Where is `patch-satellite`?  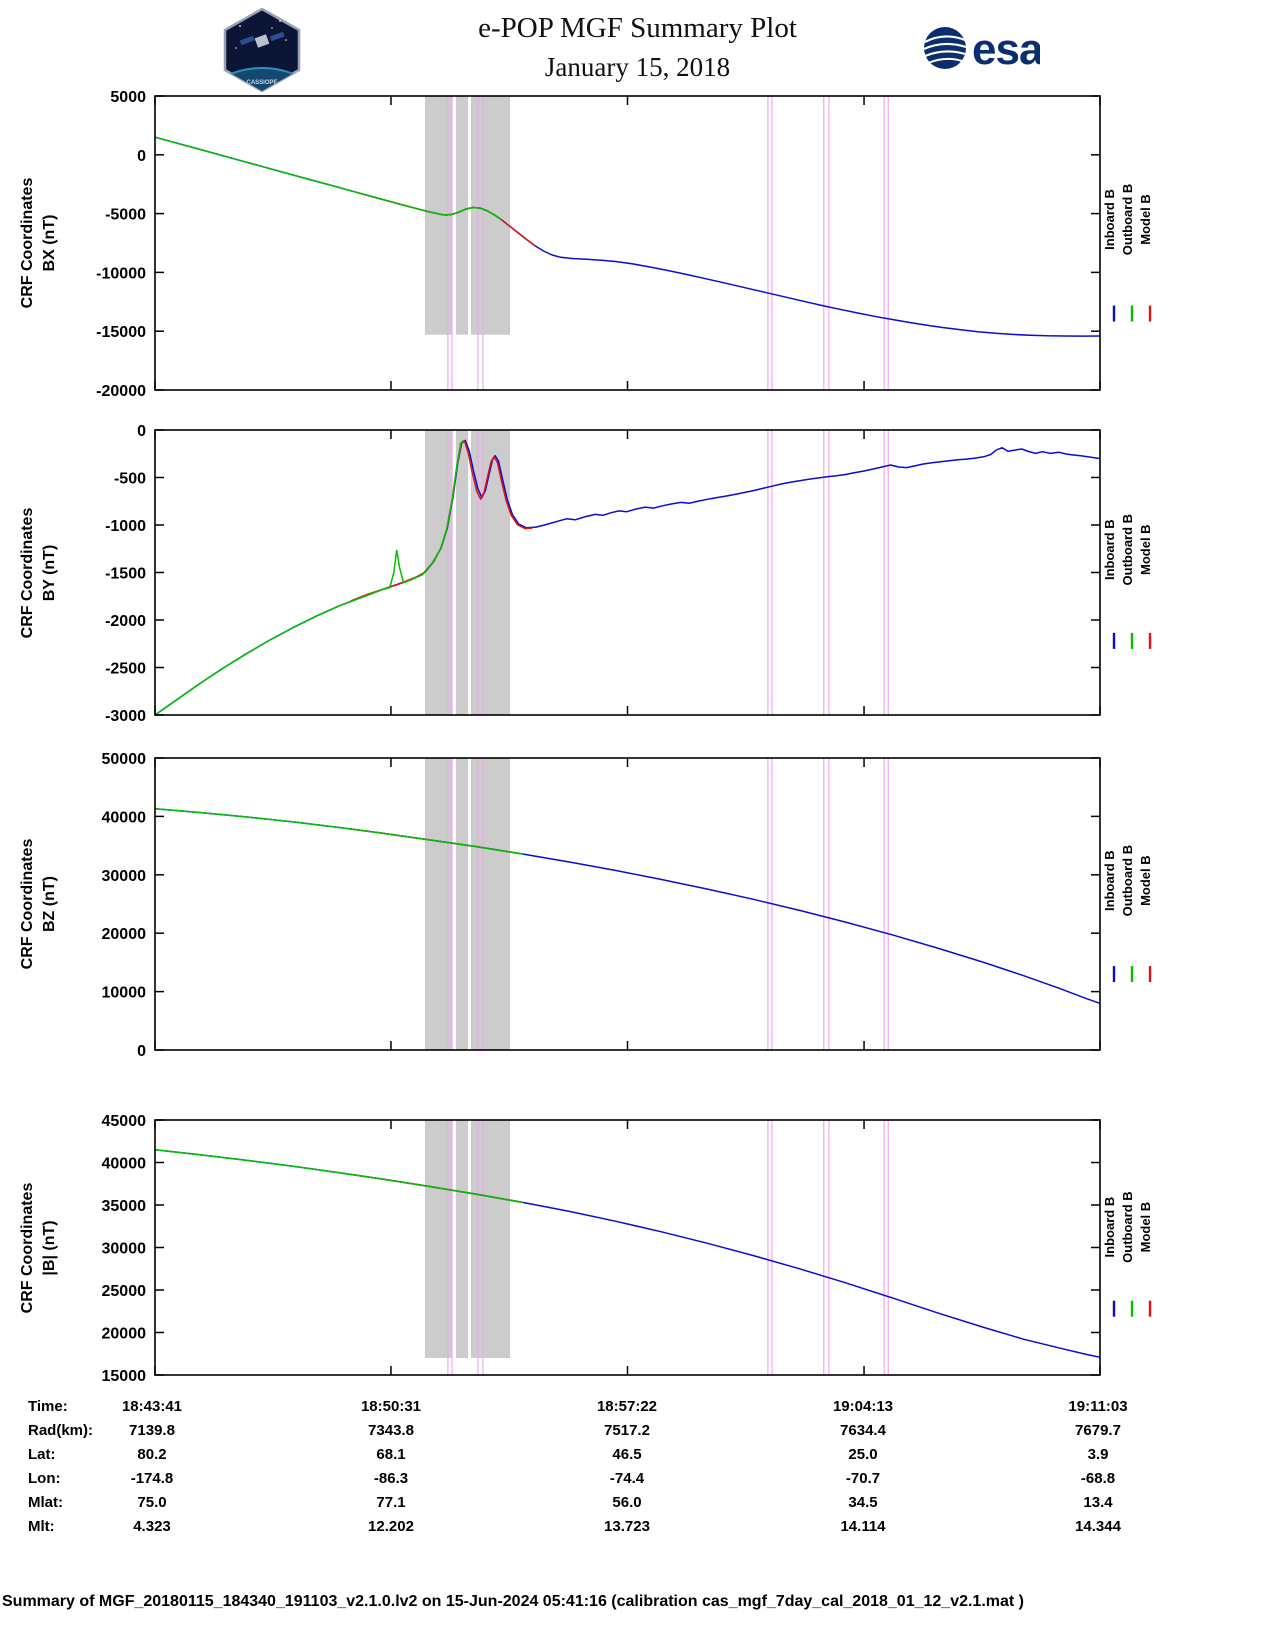
patch-satellite is located at coordinates (262, 39).